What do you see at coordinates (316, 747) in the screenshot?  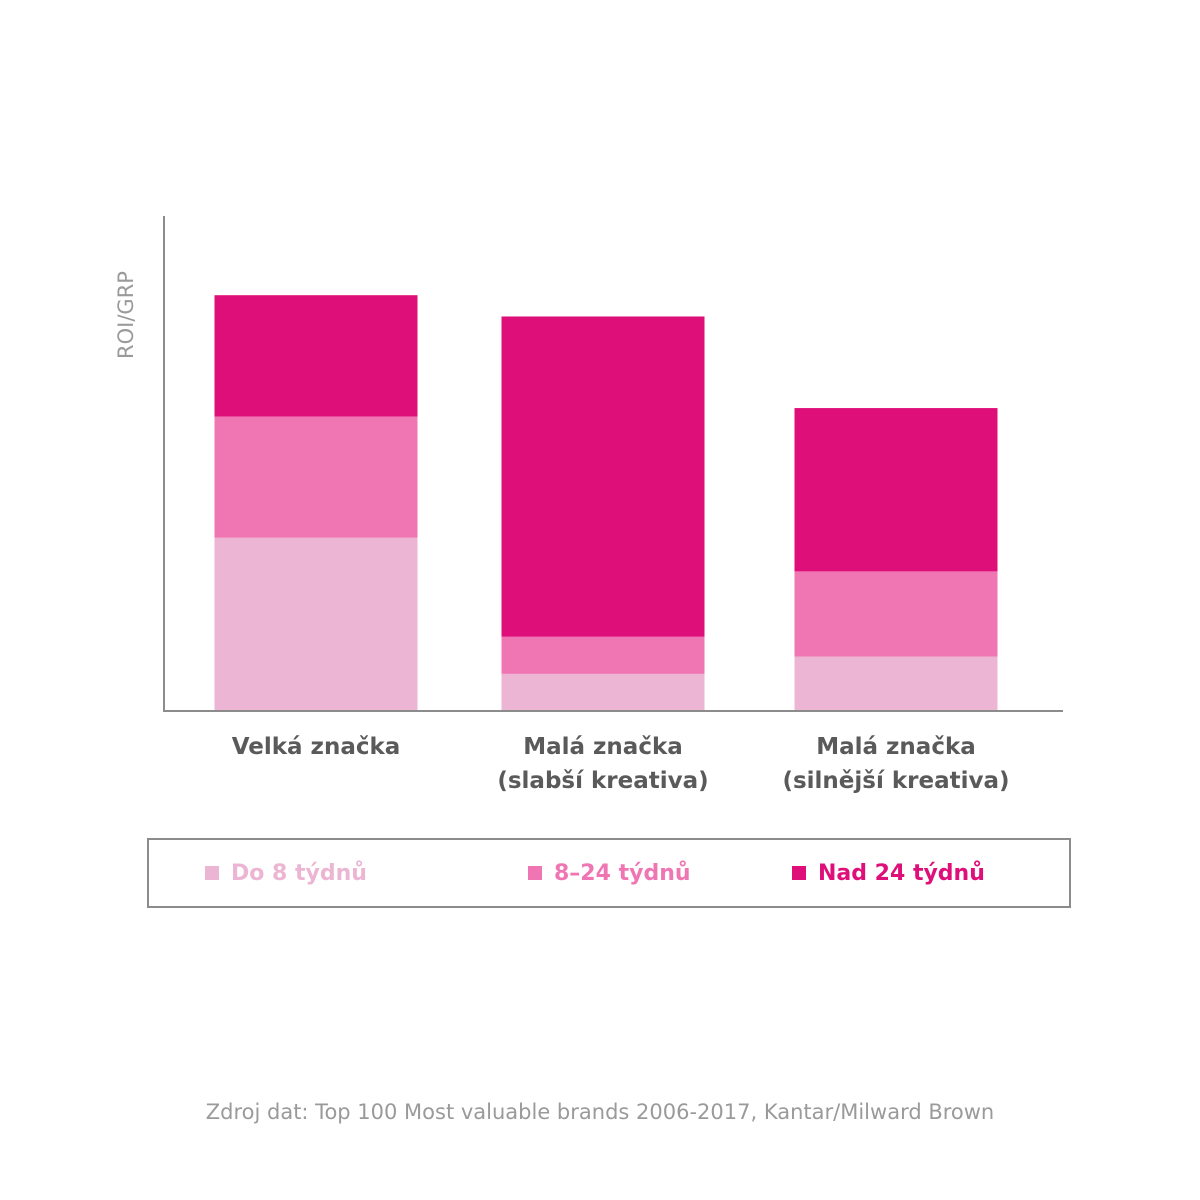 I see `category-label-1-line-1: Velká značka` at bounding box center [316, 747].